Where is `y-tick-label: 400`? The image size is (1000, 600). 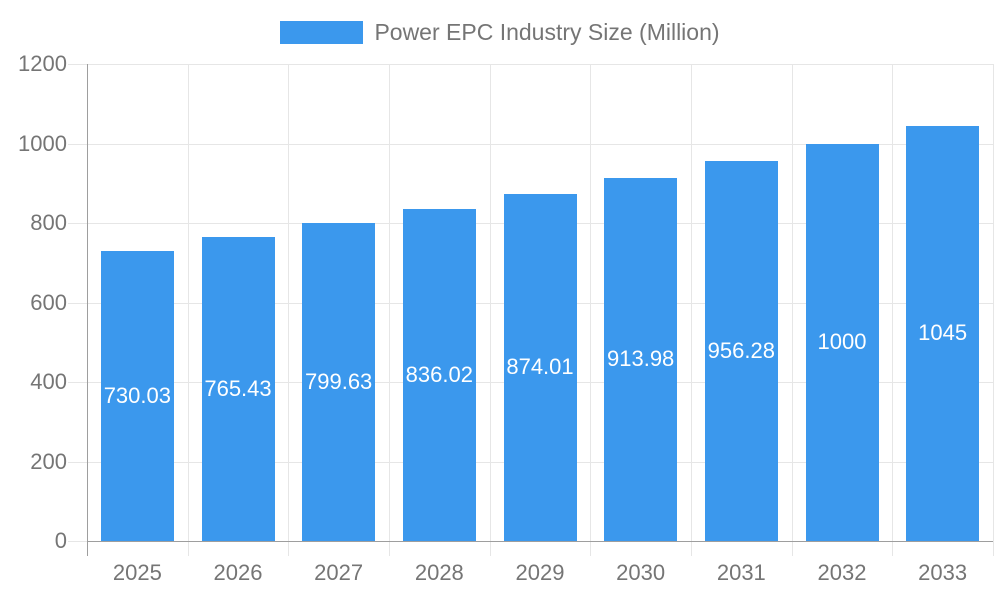 y-tick-label: 400 is located at coordinates (48, 381).